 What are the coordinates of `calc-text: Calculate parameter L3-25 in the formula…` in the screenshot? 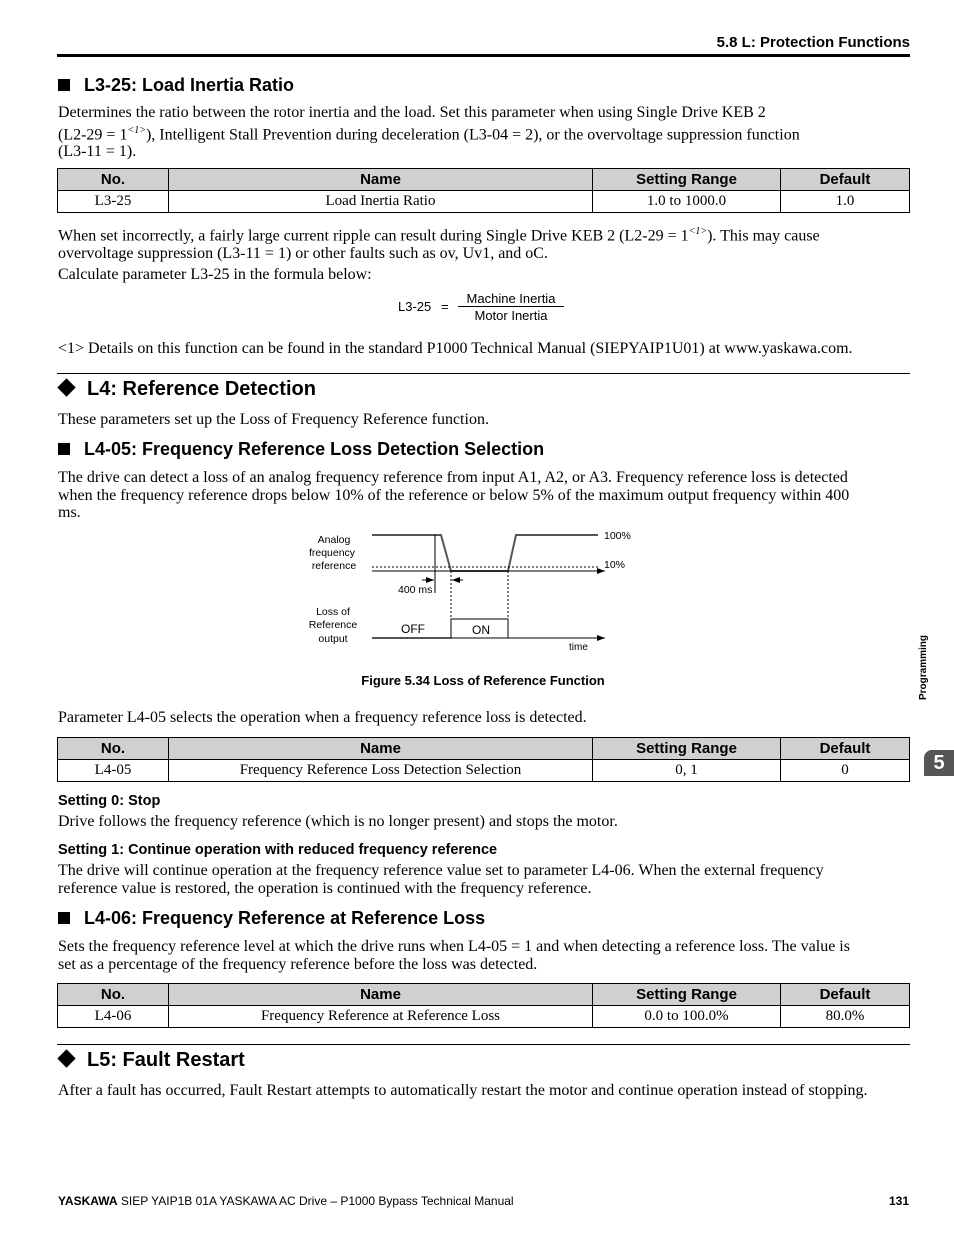 It's located at (215, 274).